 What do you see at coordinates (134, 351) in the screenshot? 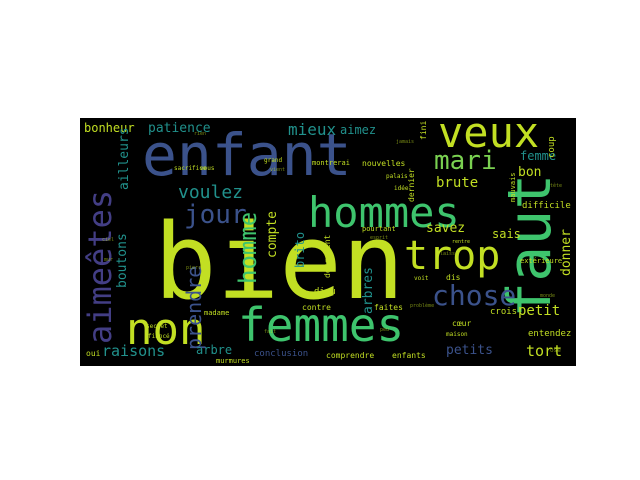
I see `word-raisons: raisons` at bounding box center [134, 351].